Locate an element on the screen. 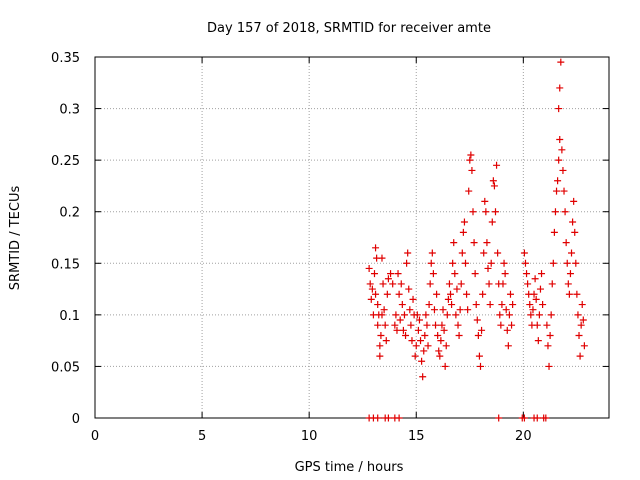 The height and width of the screenshot is (480, 640). x-tick-label: 20 is located at coordinates (523, 436).